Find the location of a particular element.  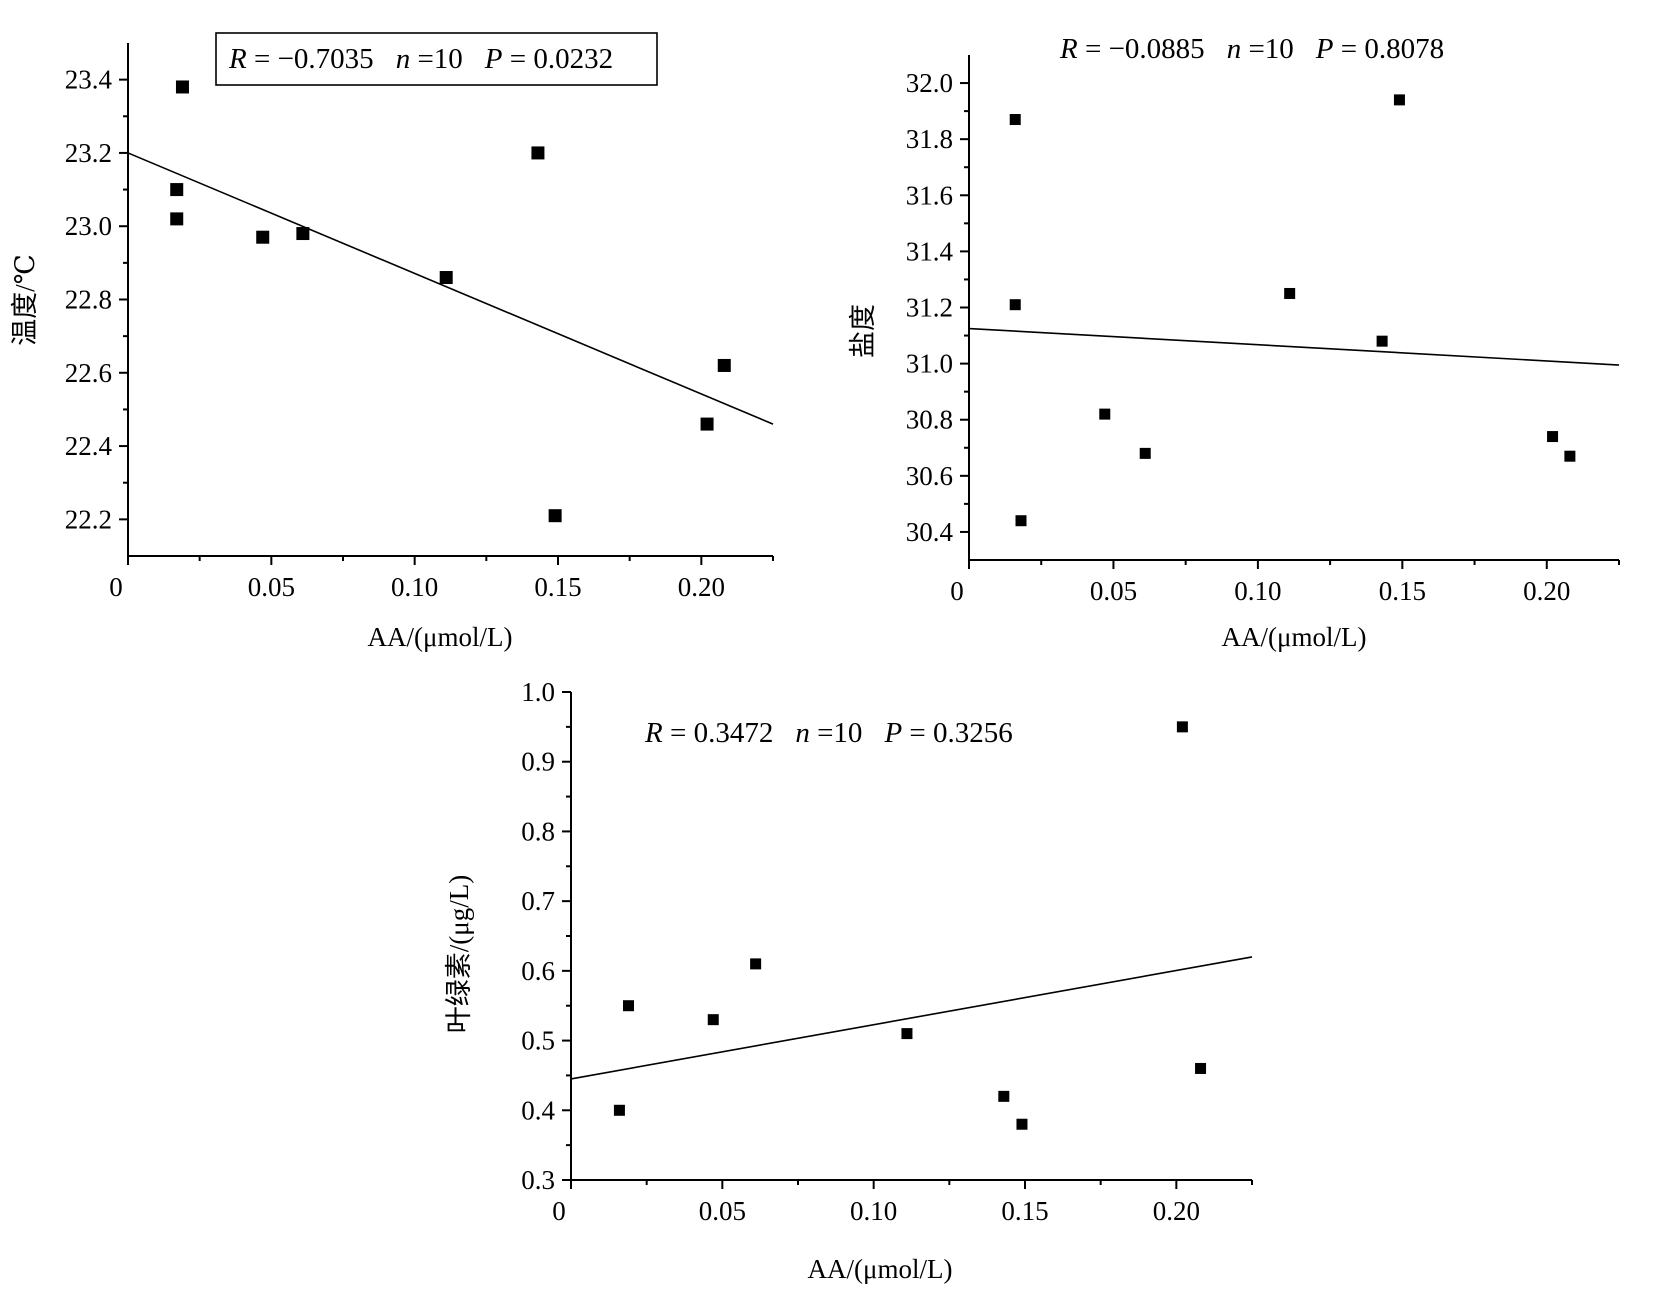

salinity-y-tick-label: 31.8 is located at coordinates (929, 139).